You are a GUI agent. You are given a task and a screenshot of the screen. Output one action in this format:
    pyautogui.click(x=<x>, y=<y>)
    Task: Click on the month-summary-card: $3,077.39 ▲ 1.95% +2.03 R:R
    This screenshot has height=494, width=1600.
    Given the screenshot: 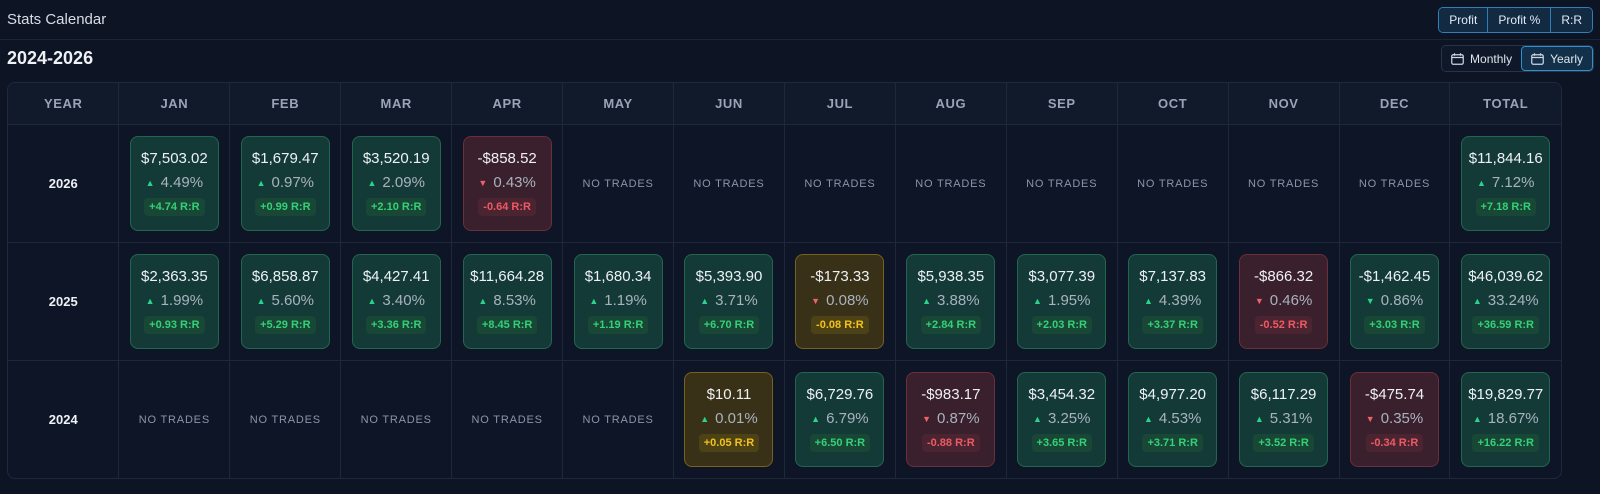 What is the action you would take?
    pyautogui.click(x=1062, y=301)
    